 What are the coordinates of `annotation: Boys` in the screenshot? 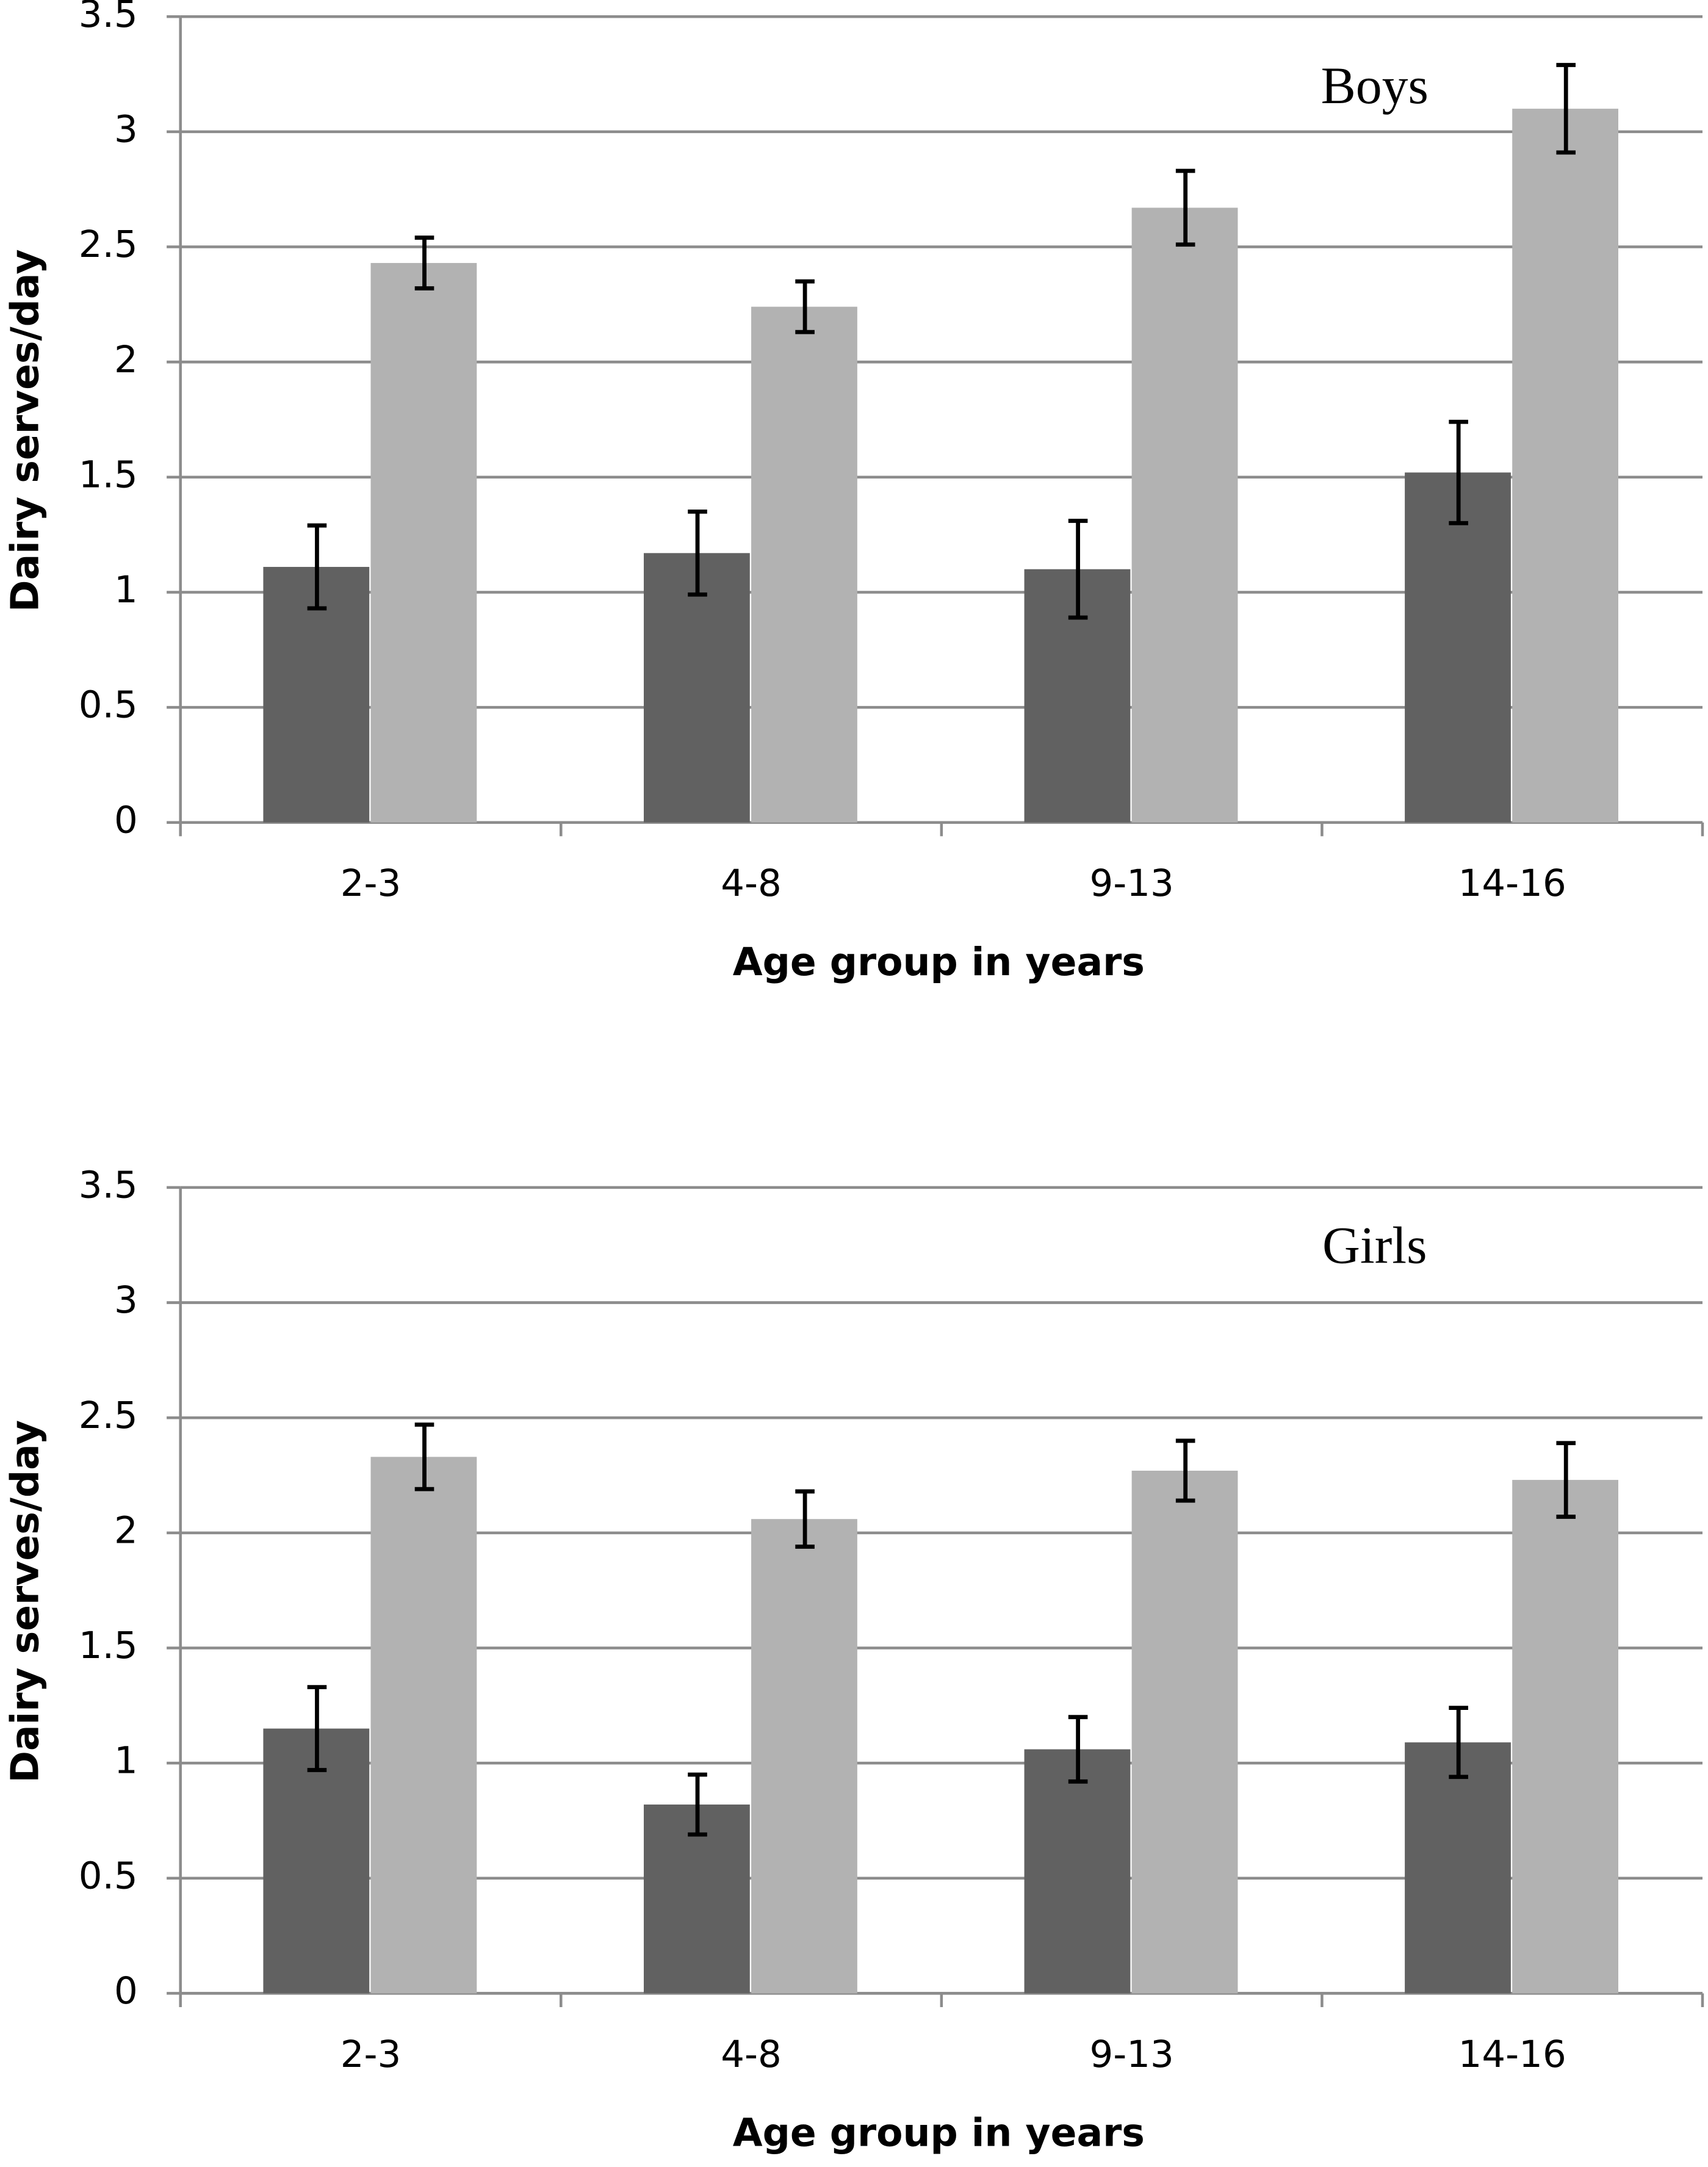 It's located at (1375, 86).